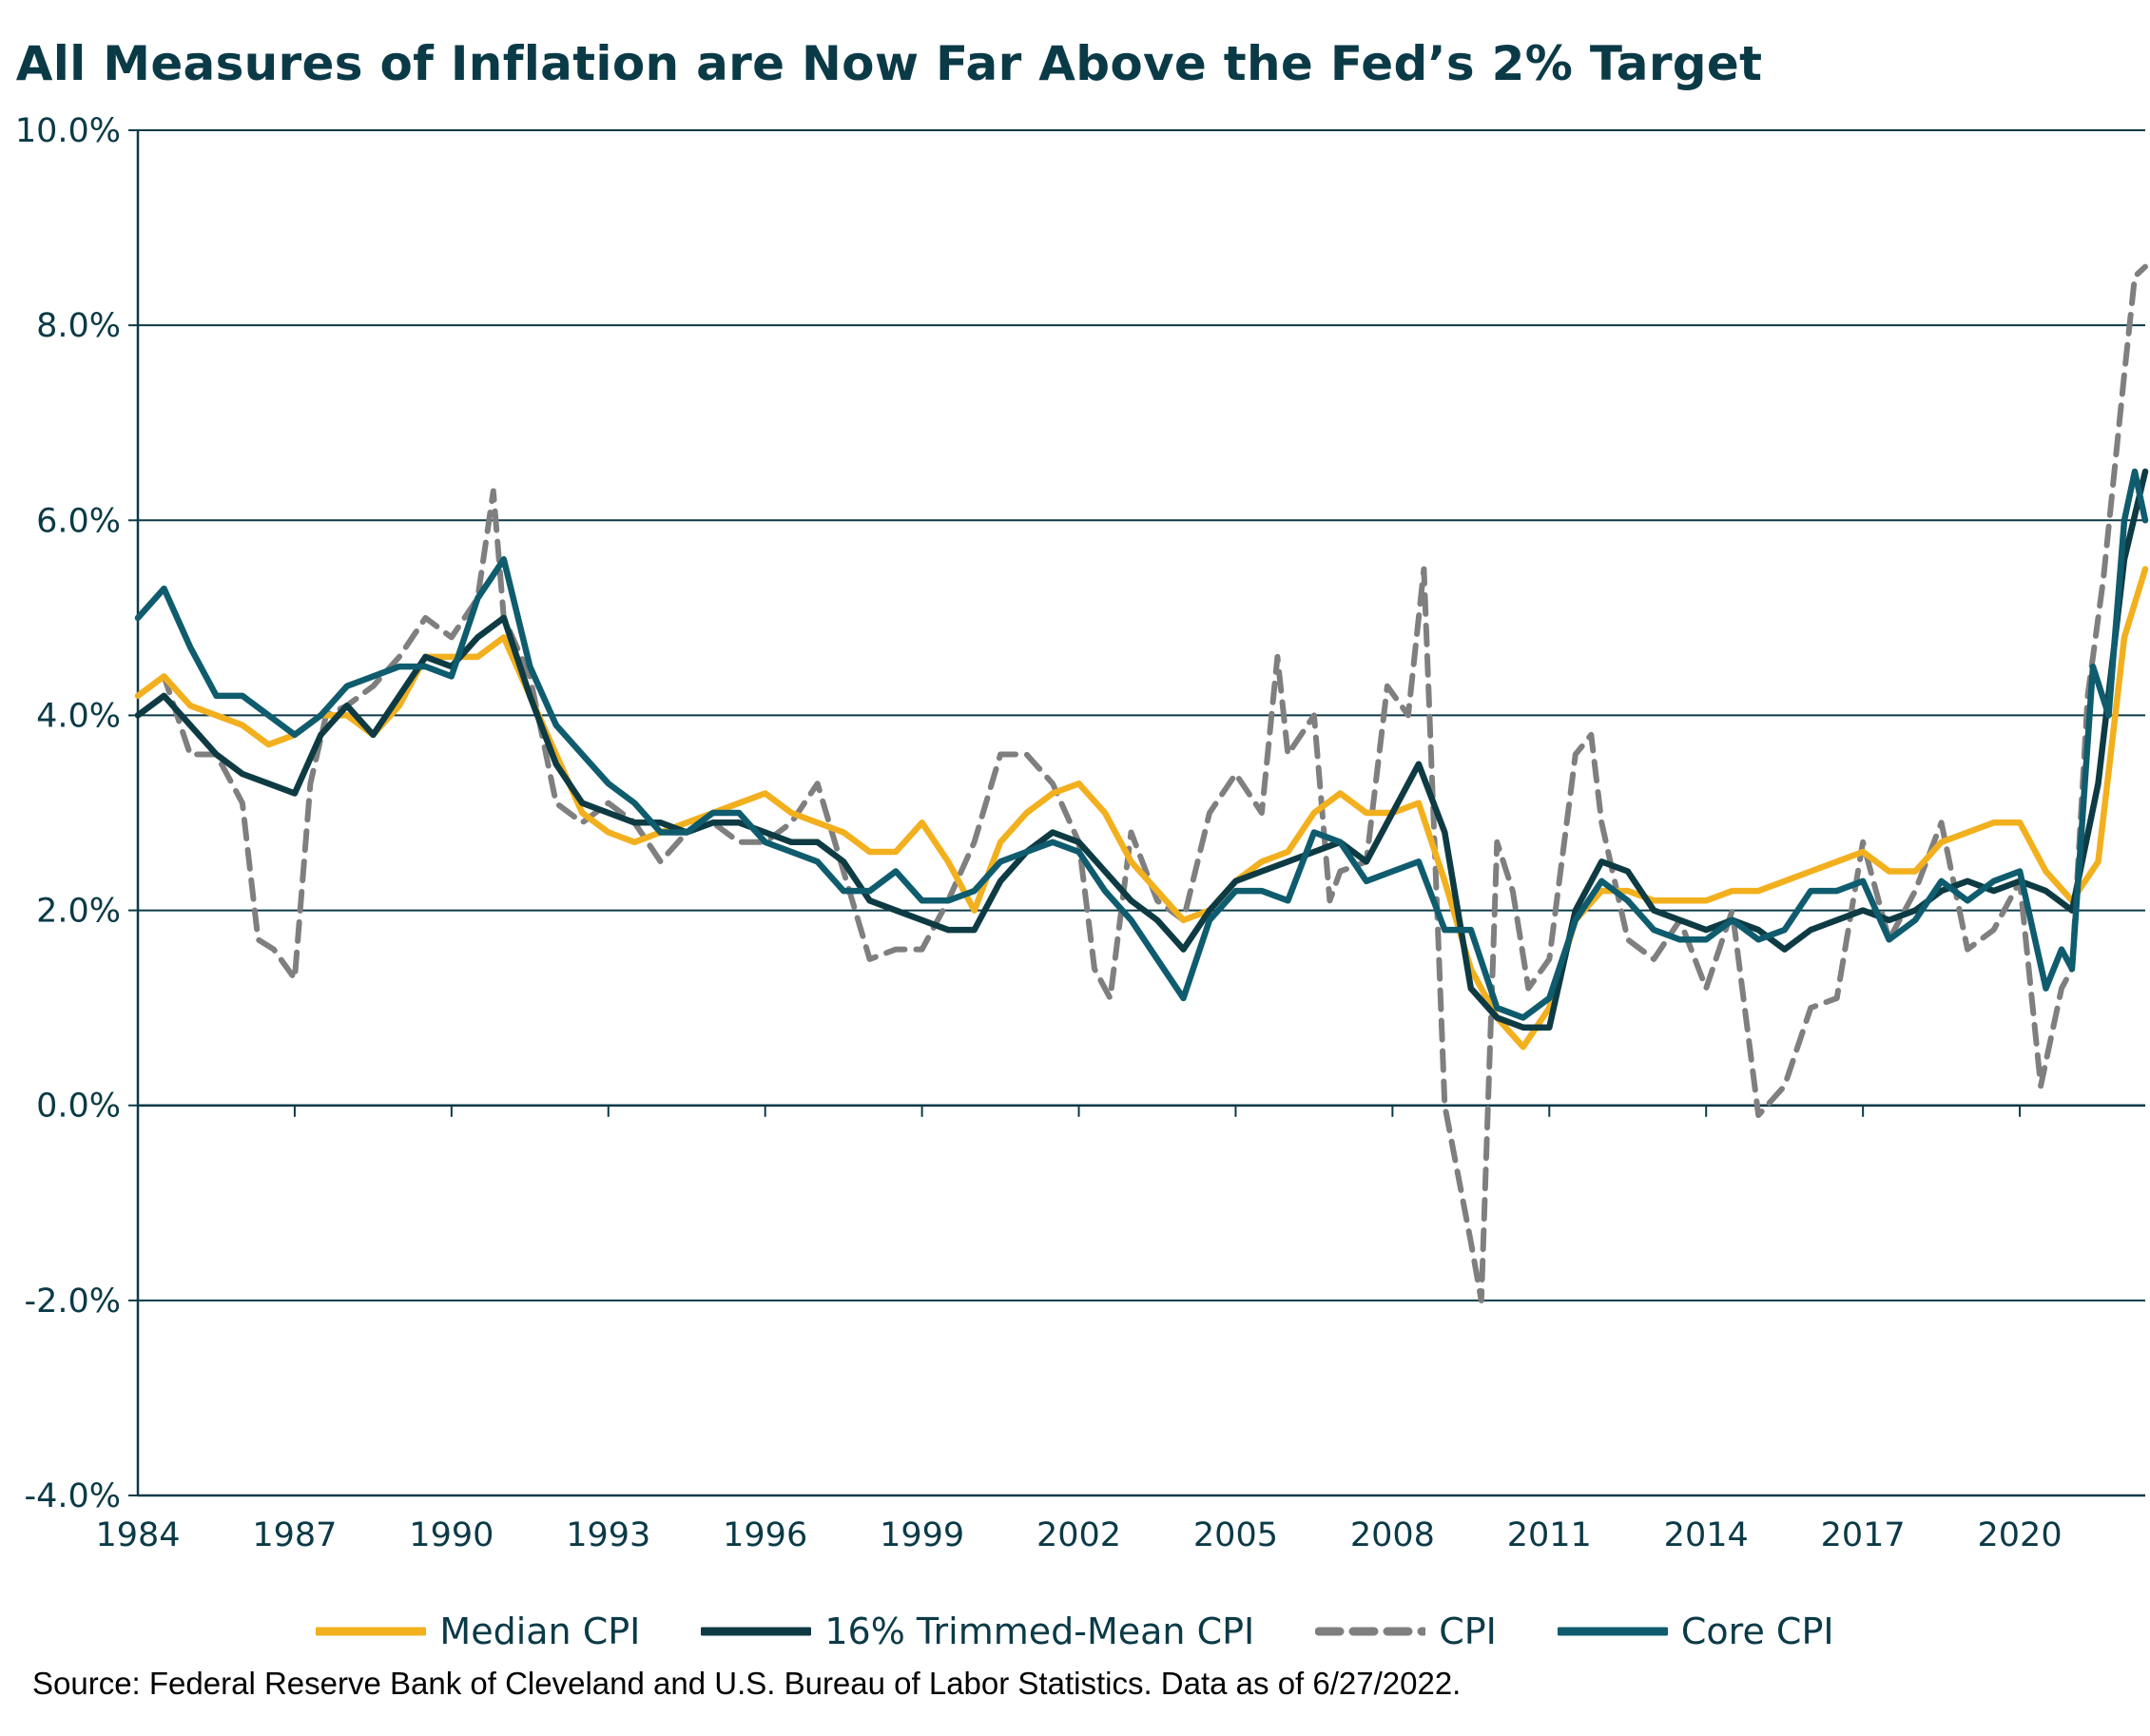 Image resolution: width=2150 pixels, height=1736 pixels. I want to click on y-tick-label-2: 0.0%, so click(79, 1107).